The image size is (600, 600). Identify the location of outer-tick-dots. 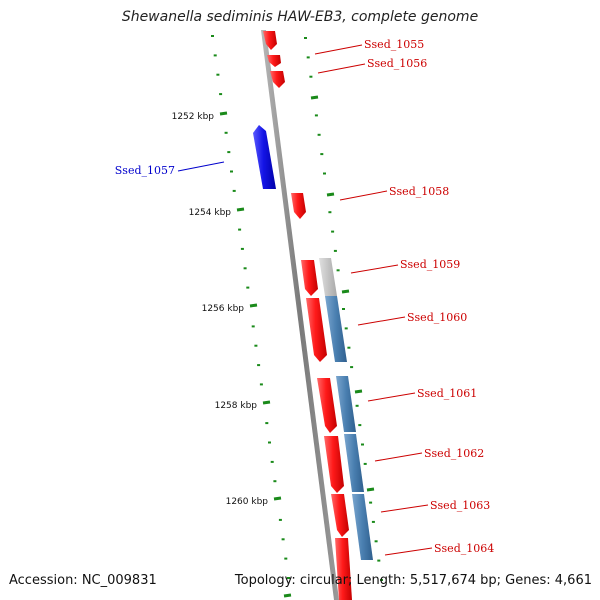
(343, 309).